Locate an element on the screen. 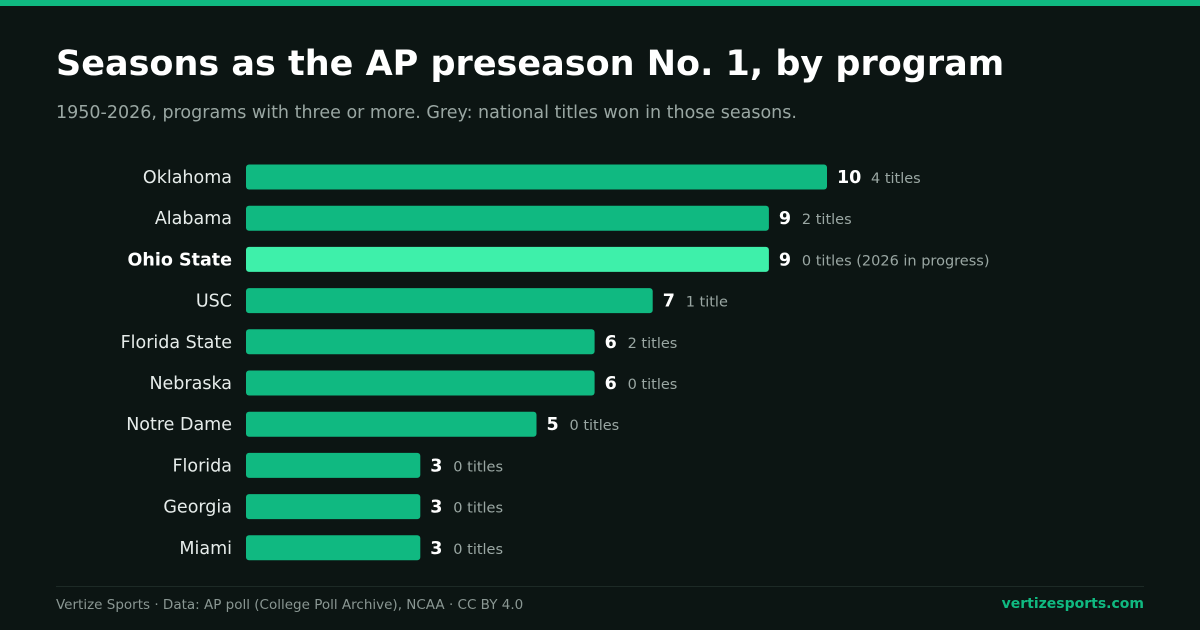 This screenshot has height=630, width=1200. value-label: 10 is located at coordinates (849, 178).